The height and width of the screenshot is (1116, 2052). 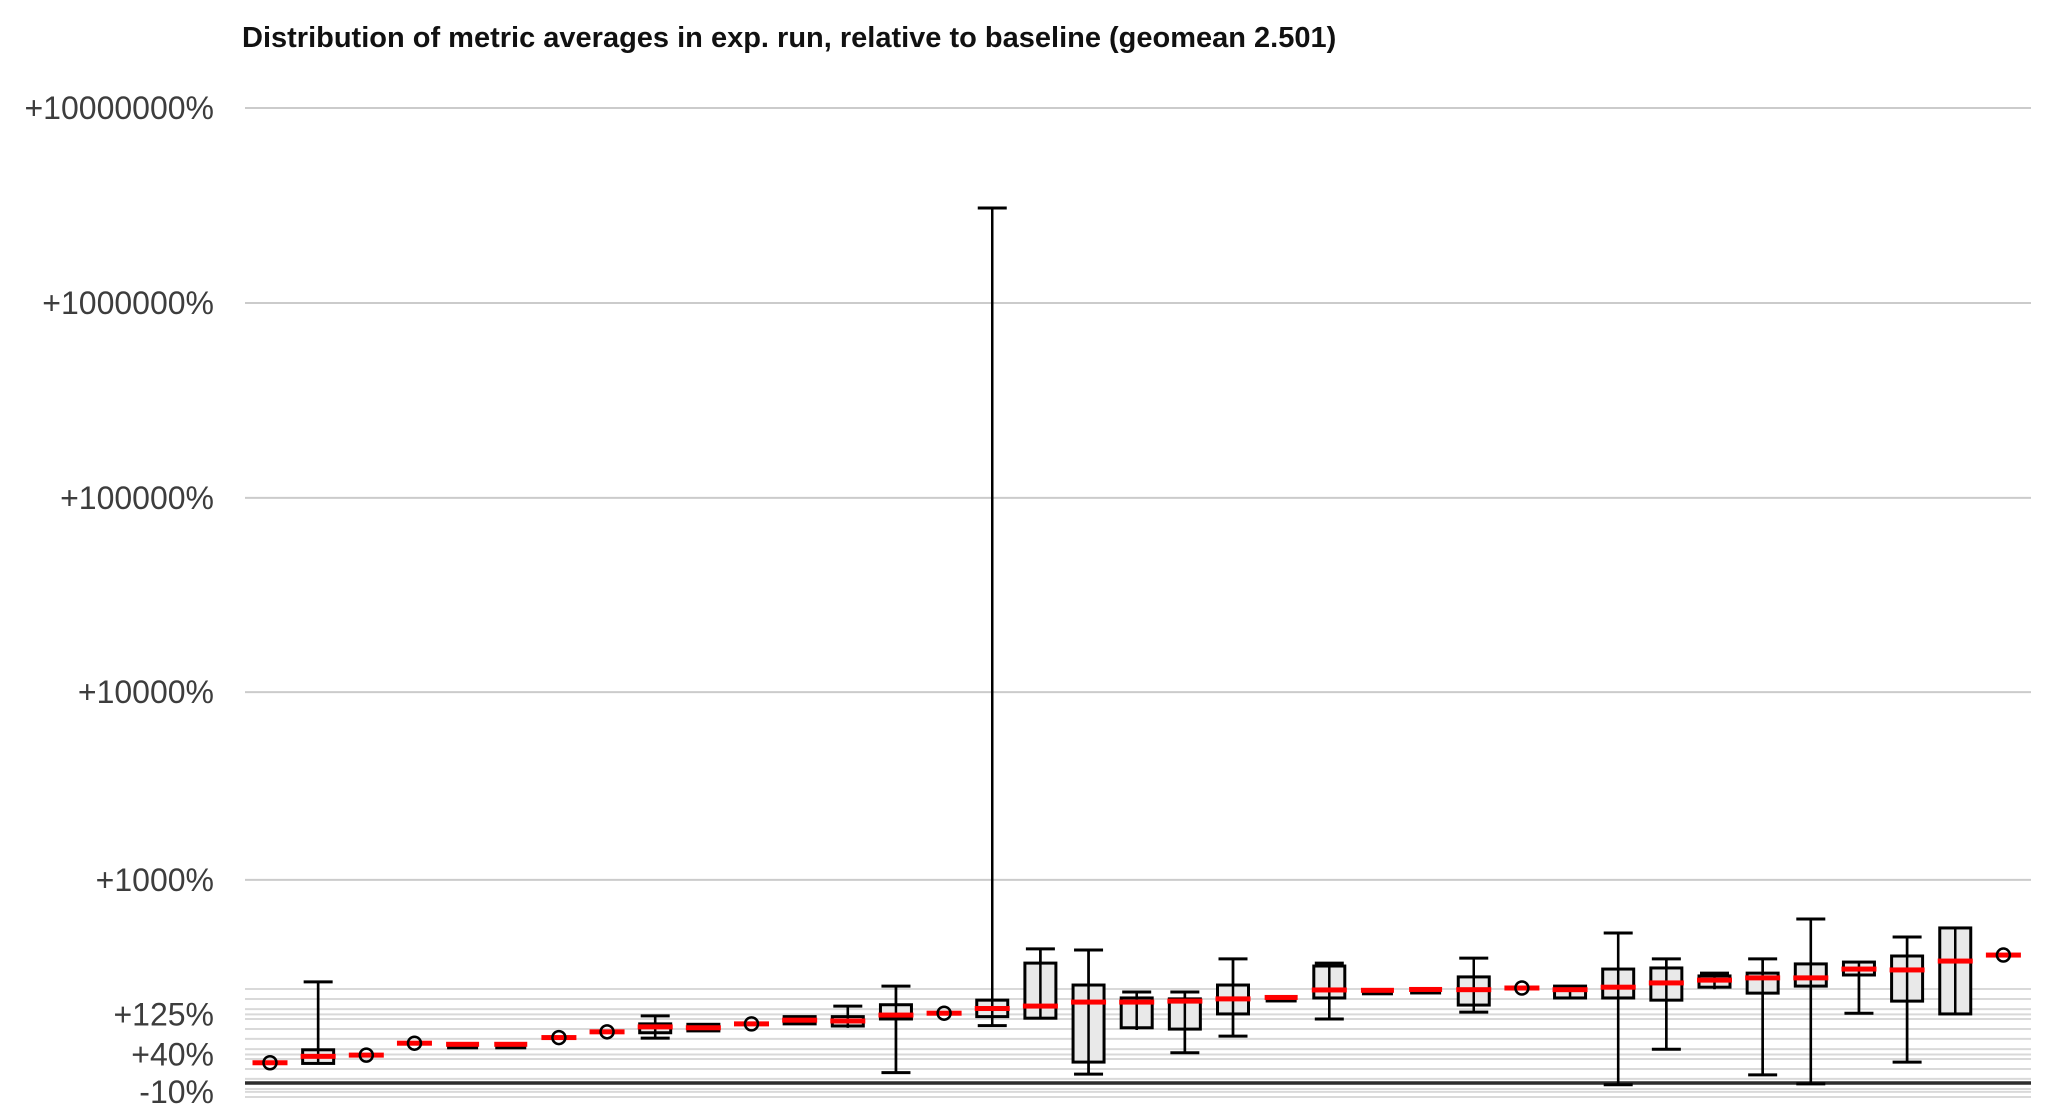 I want to click on y-tick-label: -10%, so click(x=176, y=1092).